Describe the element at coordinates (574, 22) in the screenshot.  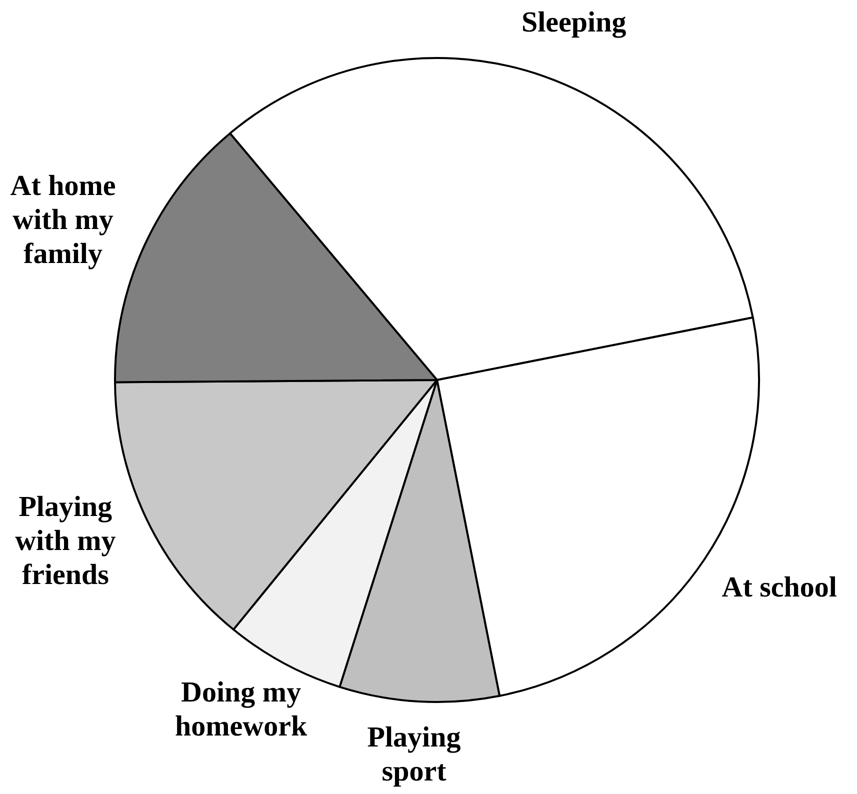
I see `slice-label: Sleeping` at that location.